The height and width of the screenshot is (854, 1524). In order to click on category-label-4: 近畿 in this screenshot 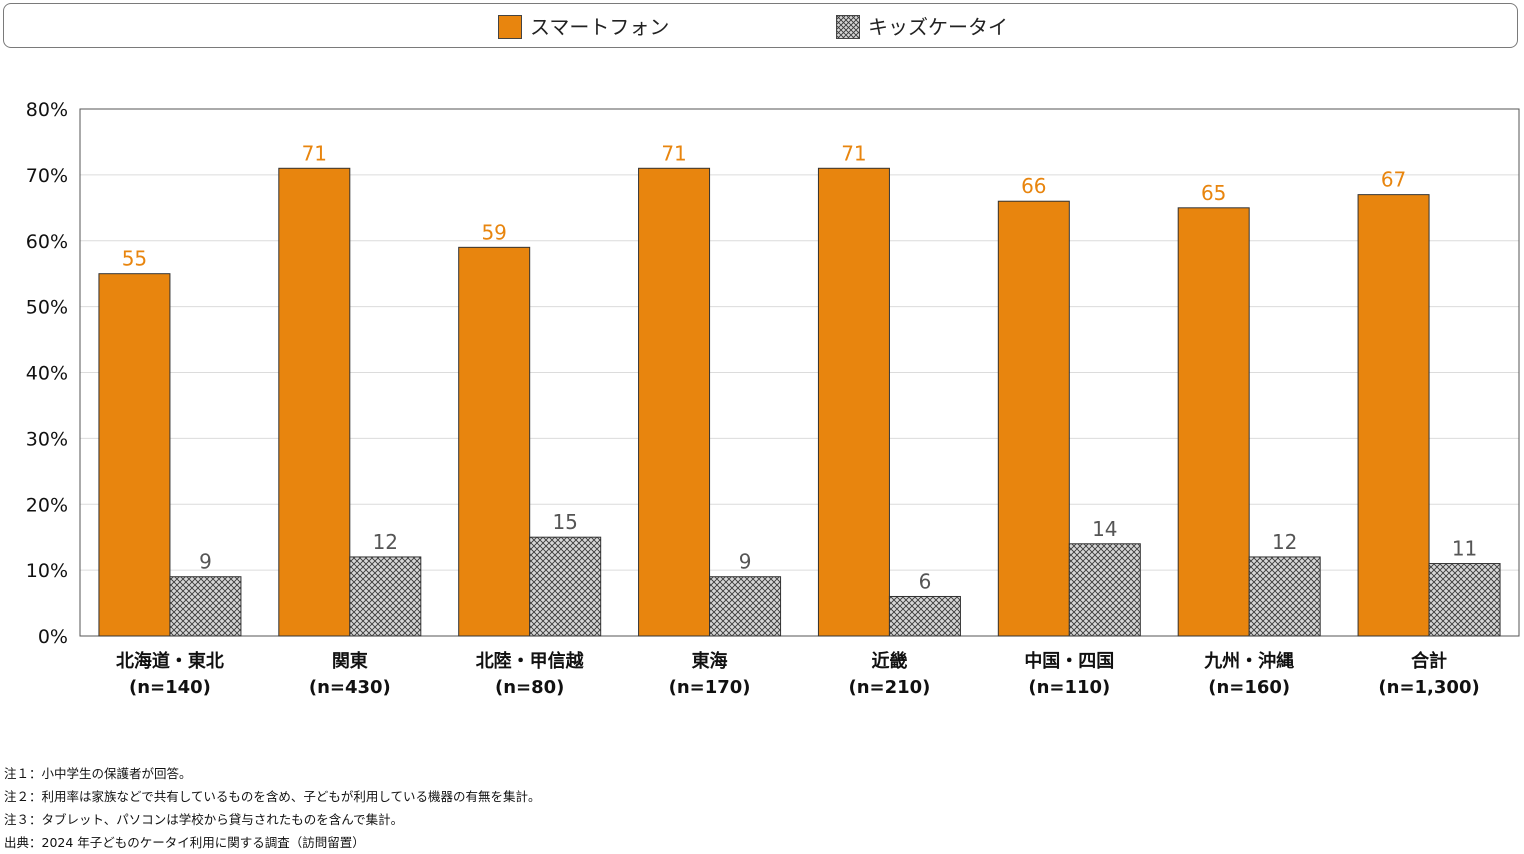, I will do `click(889, 661)`.